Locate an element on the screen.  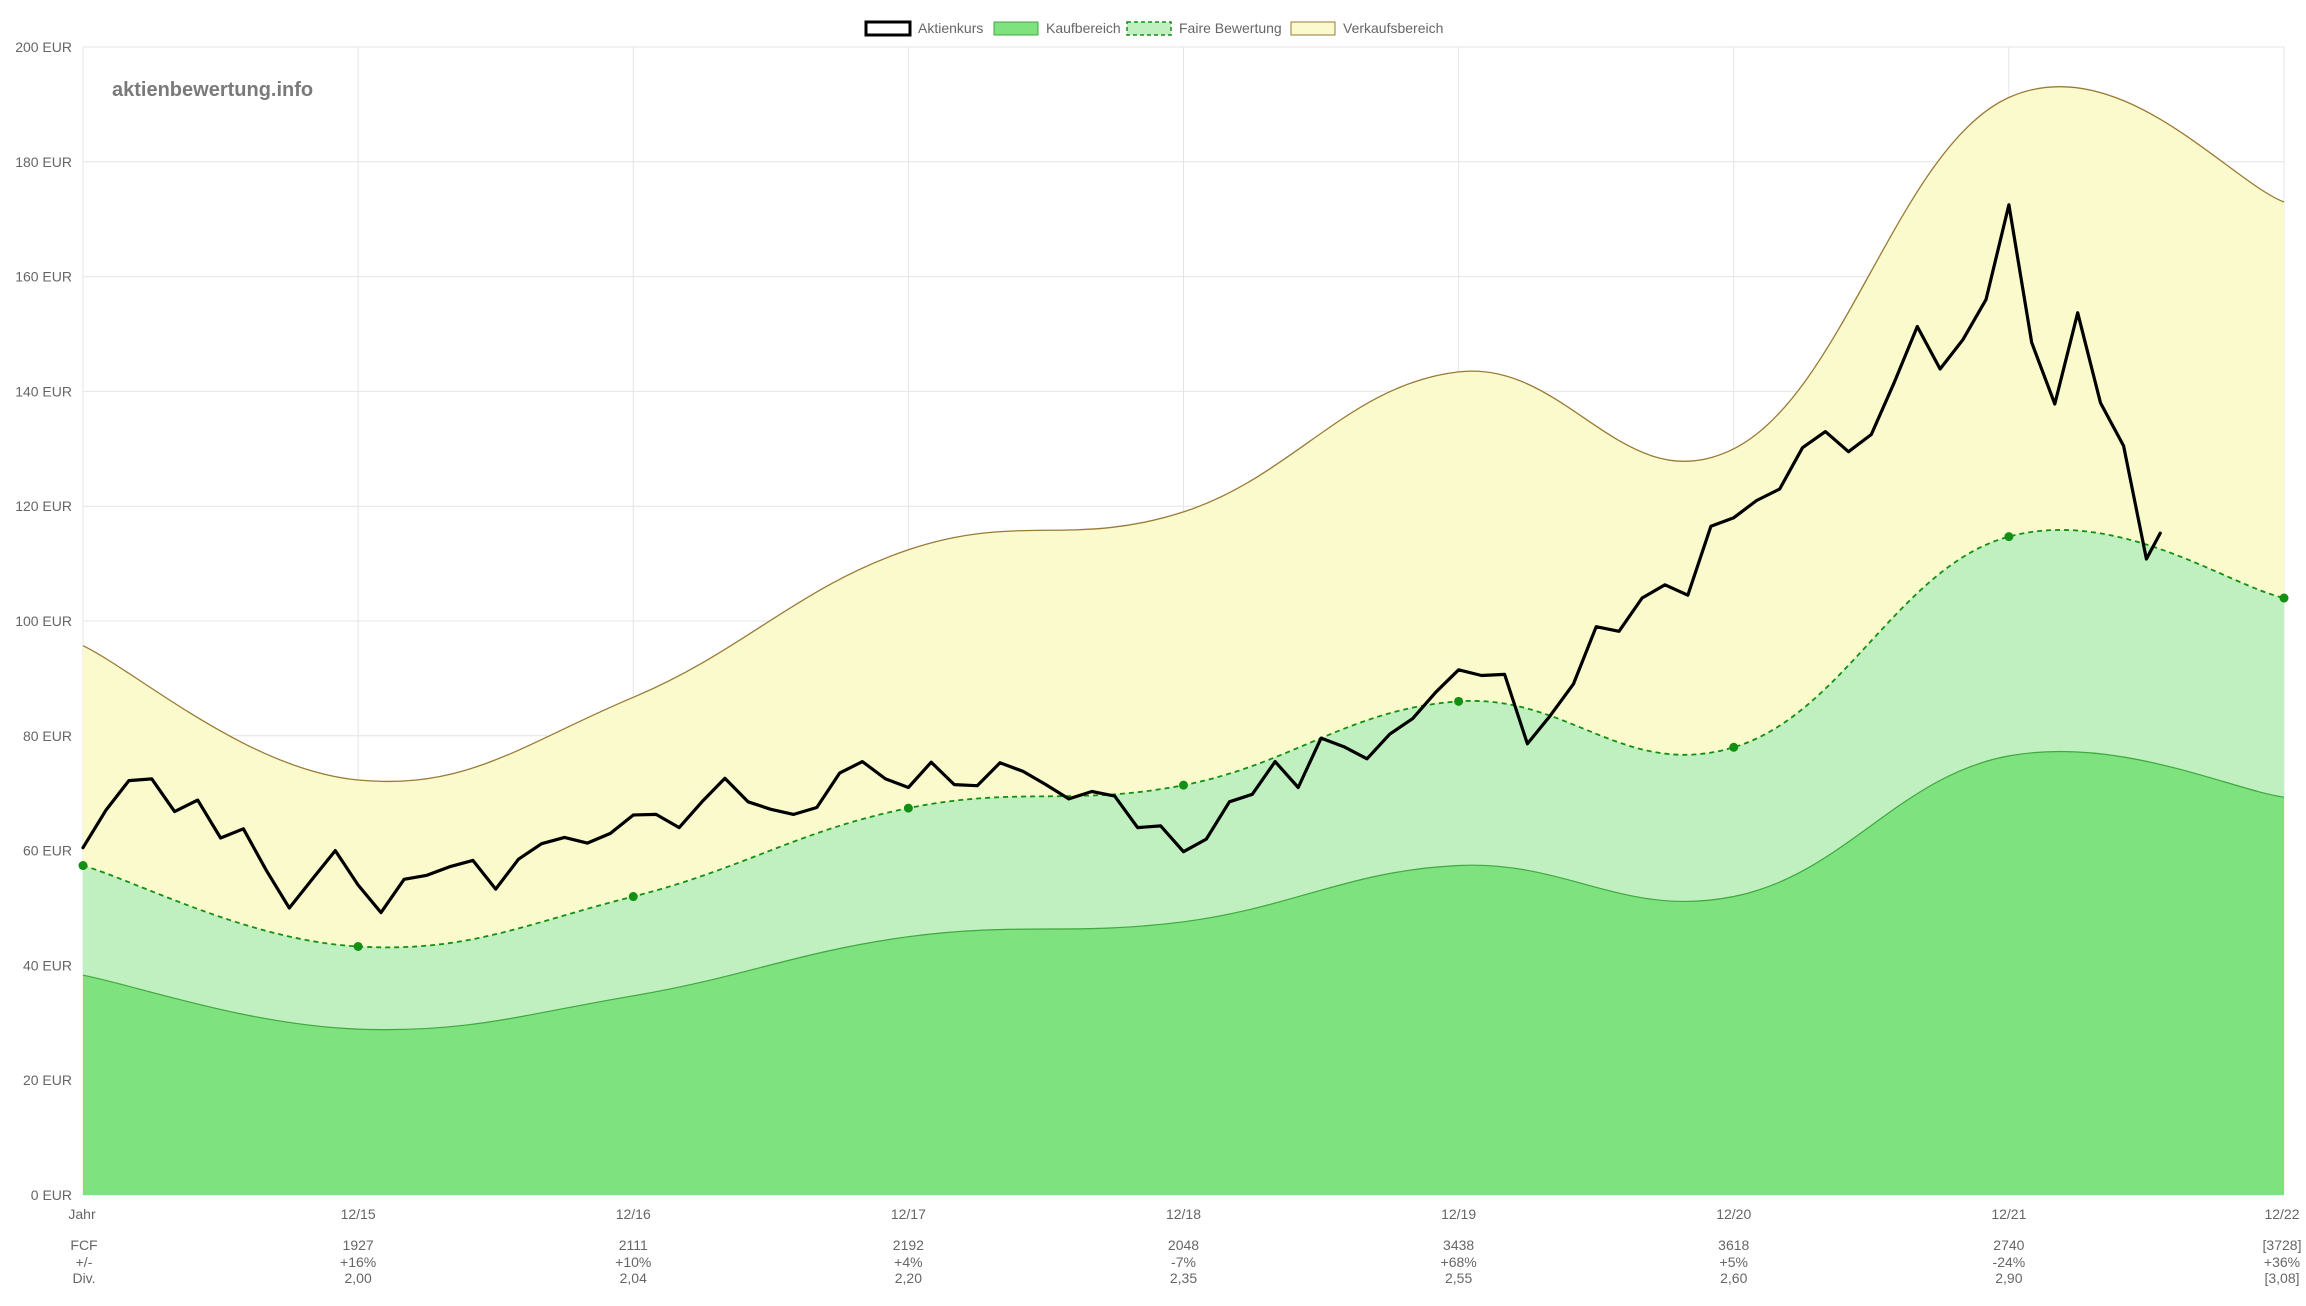
x-tick-label: 12/16 is located at coordinates (633, 1214).